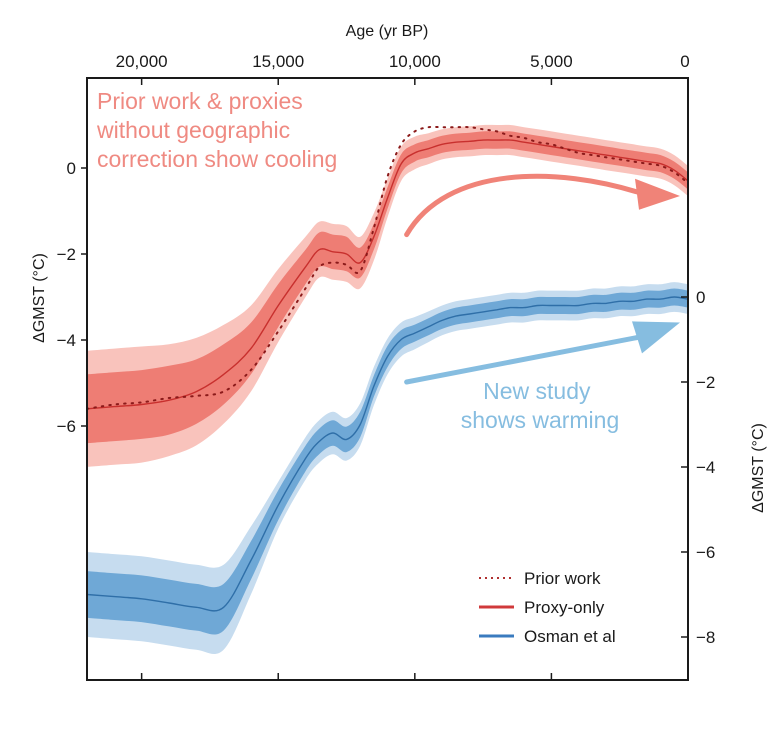 Image resolution: width=768 pixels, height=756 pixels. What do you see at coordinates (66, 340) in the screenshot?
I see `y-left-tick-label: −4` at bounding box center [66, 340].